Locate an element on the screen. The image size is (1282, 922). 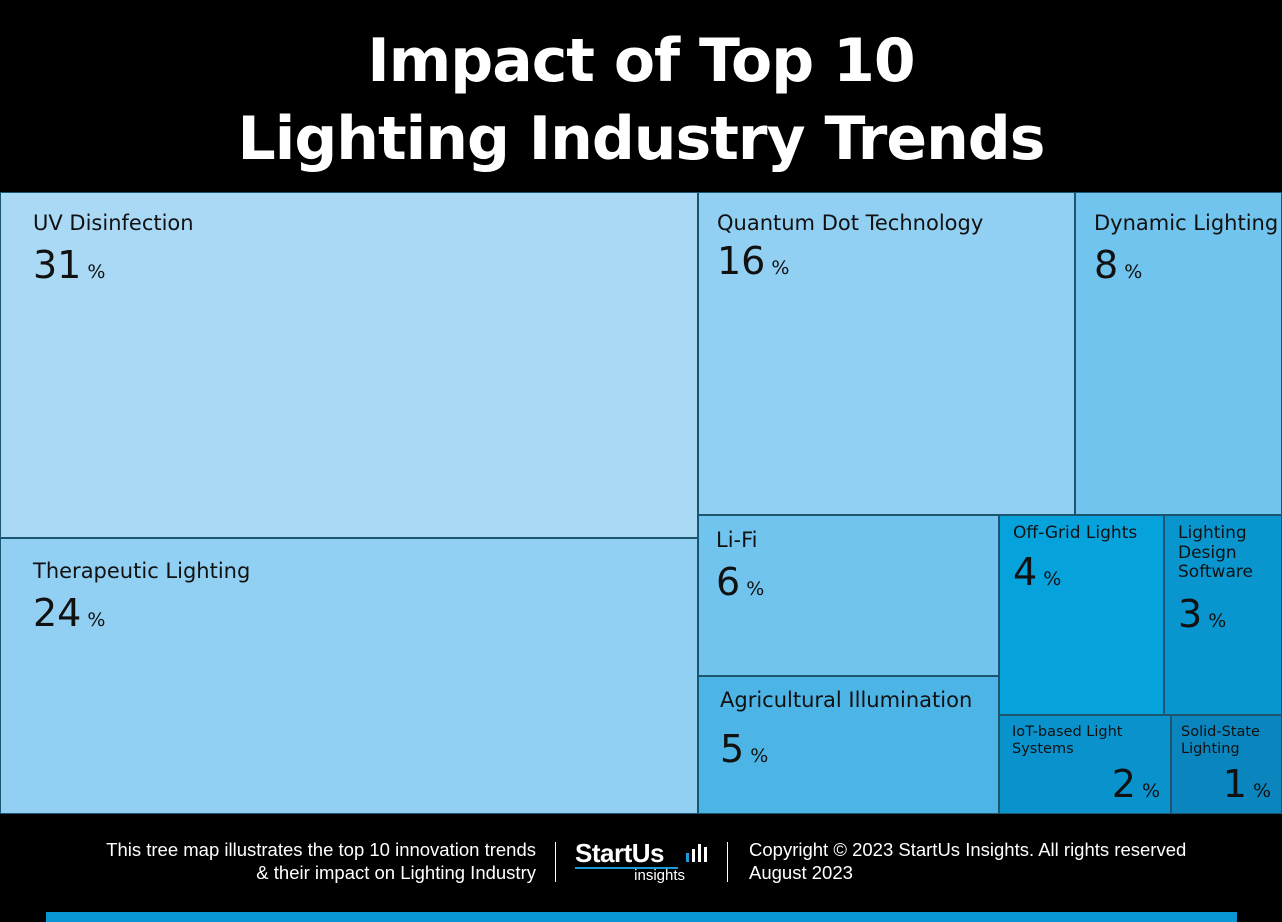
treemap-value-number: 6 is located at coordinates (728, 582).